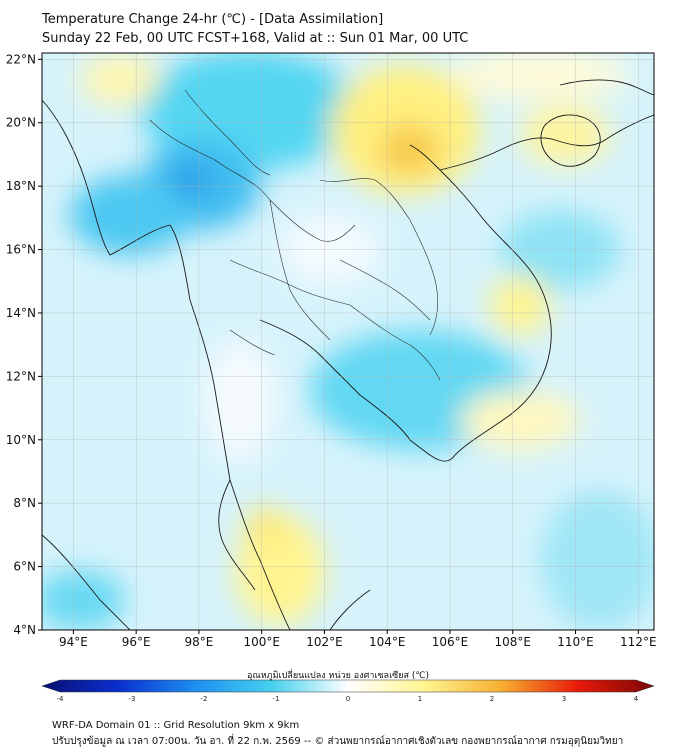  What do you see at coordinates (513, 642) in the screenshot?
I see `lon-label: 108°E` at bounding box center [513, 642].